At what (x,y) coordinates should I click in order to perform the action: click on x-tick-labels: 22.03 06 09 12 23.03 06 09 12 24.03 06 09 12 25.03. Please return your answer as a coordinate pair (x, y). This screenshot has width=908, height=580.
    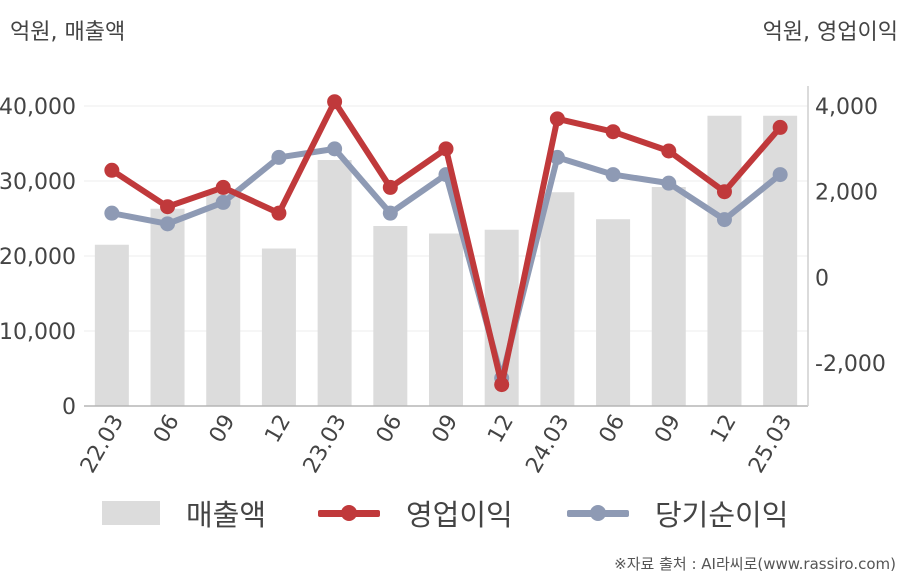
    Looking at the image, I should click on (436, 444).